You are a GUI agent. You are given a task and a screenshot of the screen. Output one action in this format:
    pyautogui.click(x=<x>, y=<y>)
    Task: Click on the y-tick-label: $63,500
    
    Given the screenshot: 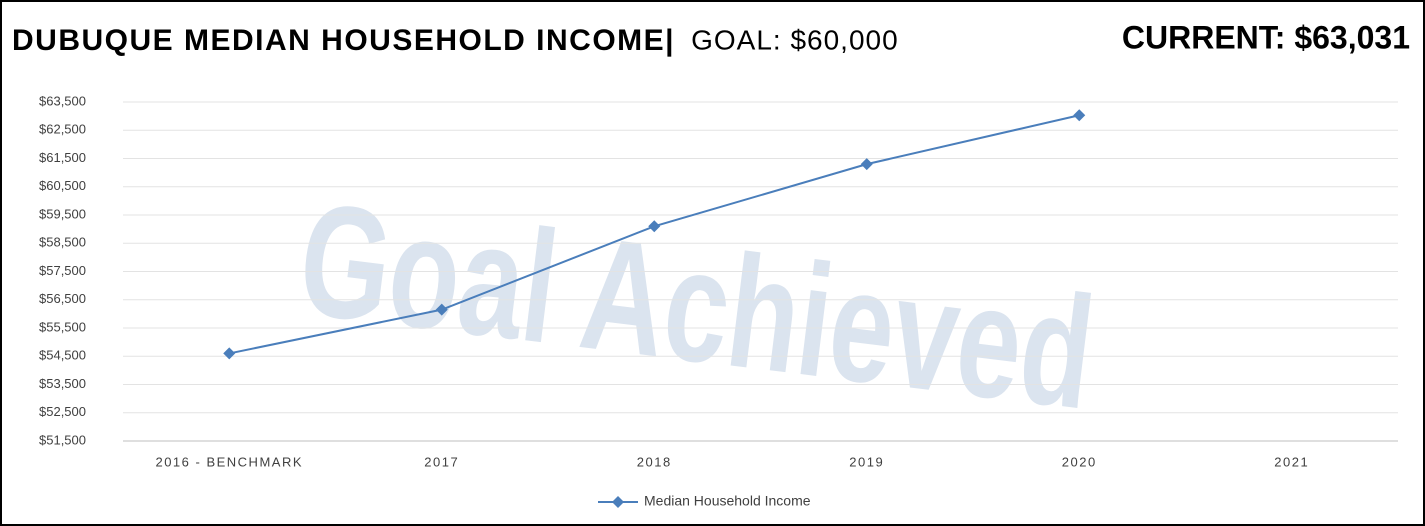 What is the action you would take?
    pyautogui.click(x=62, y=100)
    